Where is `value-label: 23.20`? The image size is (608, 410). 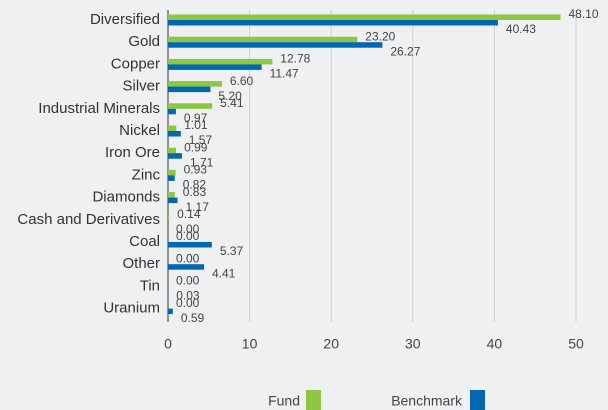
value-label: 23.20 is located at coordinates (380, 36).